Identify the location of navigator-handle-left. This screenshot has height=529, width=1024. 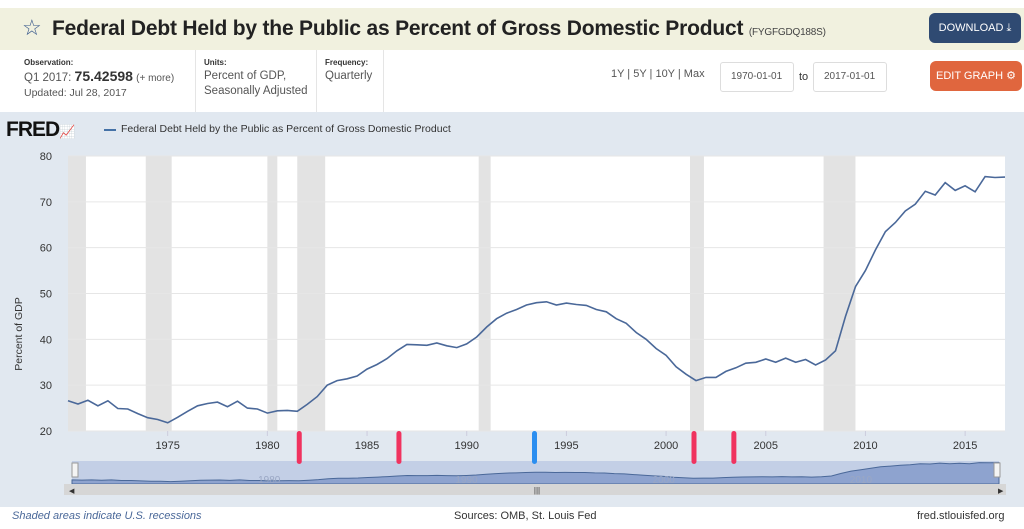
(75, 470).